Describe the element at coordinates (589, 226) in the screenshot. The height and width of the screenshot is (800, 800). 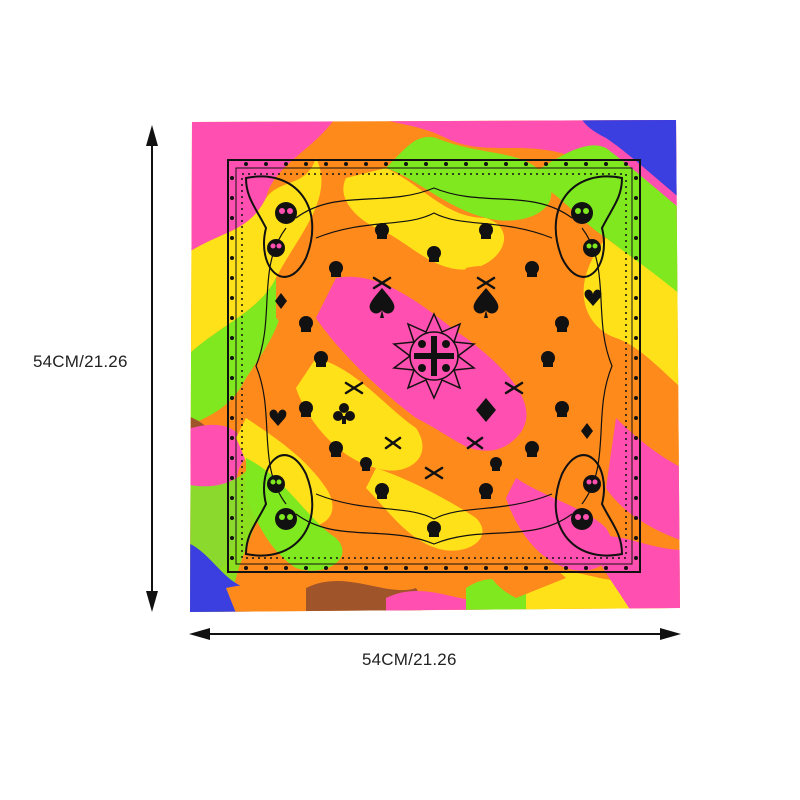
I see `corner-paisley-top-right` at that location.